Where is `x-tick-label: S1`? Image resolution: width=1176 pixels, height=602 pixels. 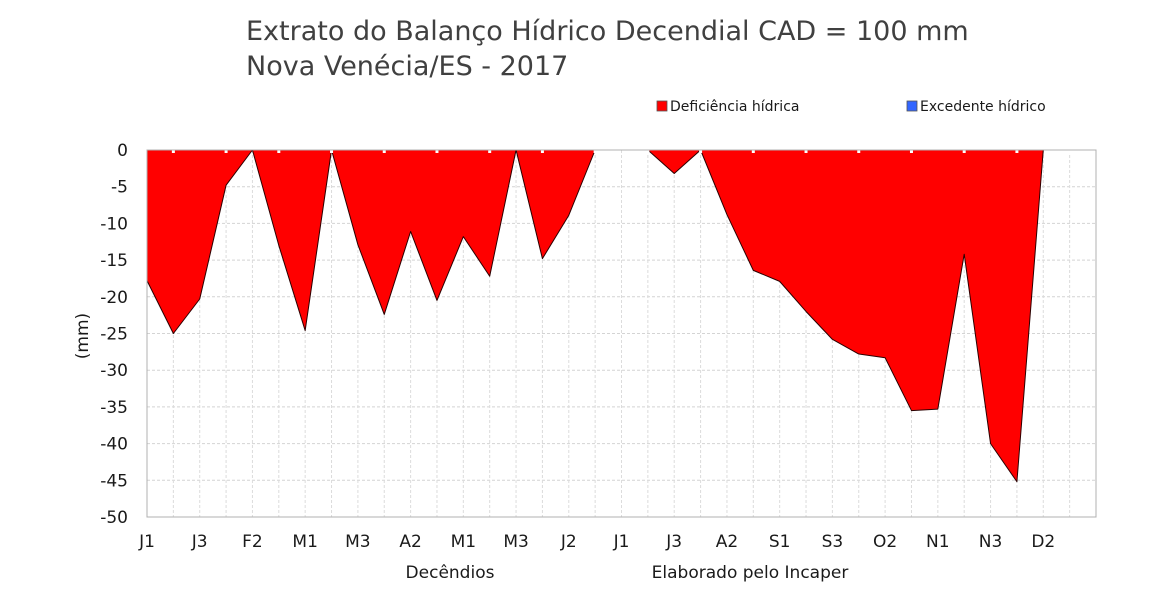 x-tick-label: S1 is located at coordinates (780, 542).